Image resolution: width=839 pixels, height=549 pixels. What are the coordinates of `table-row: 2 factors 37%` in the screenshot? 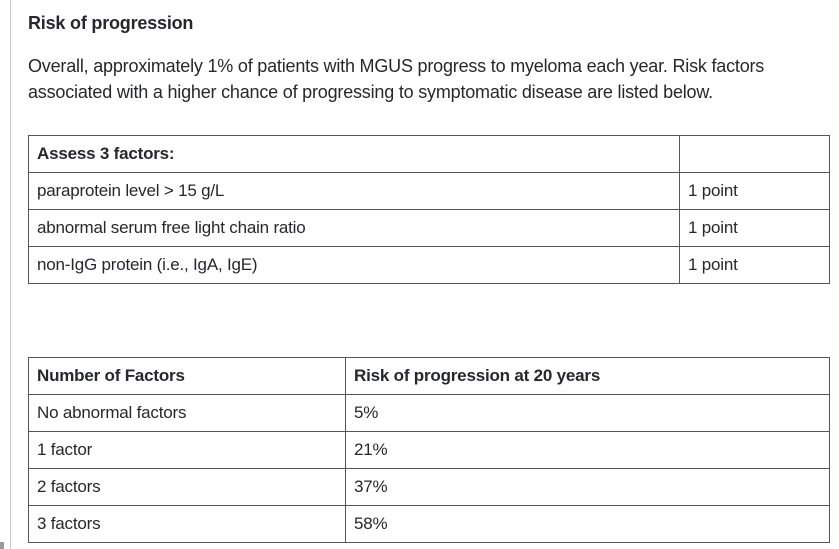 It's located at (429, 487).